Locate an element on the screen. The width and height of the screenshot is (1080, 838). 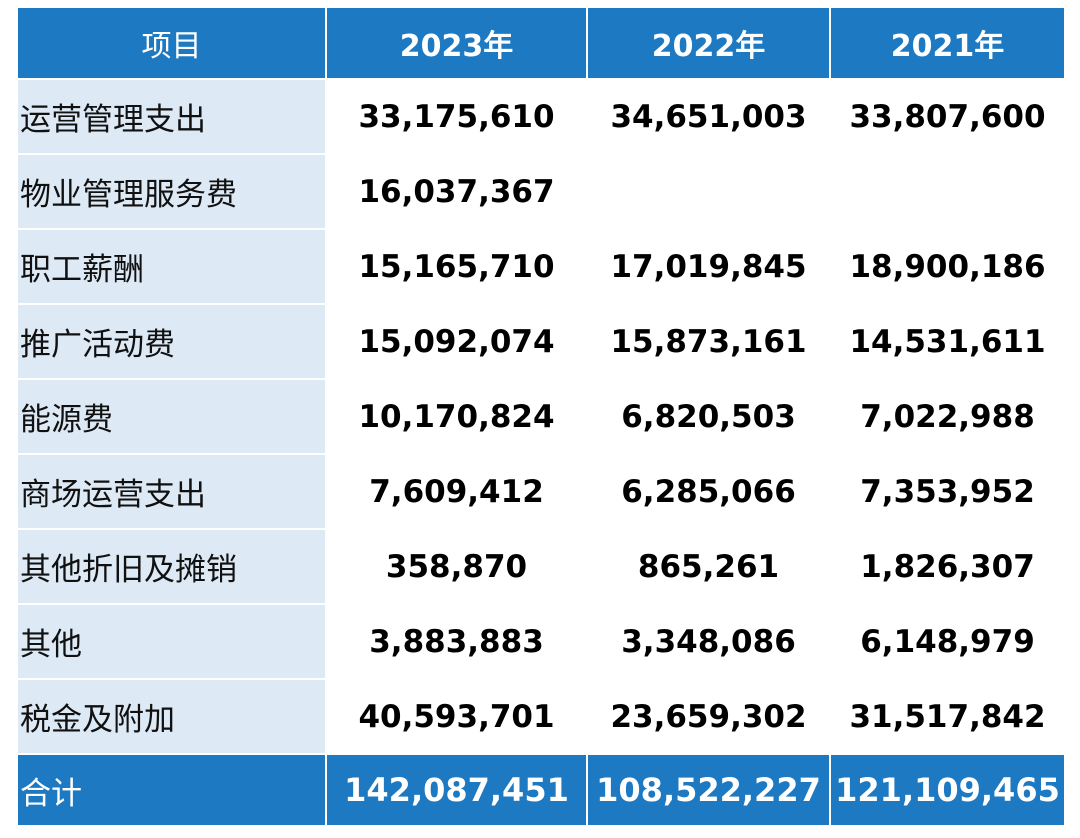
row-label: 税金及附加 is located at coordinates (172, 717).